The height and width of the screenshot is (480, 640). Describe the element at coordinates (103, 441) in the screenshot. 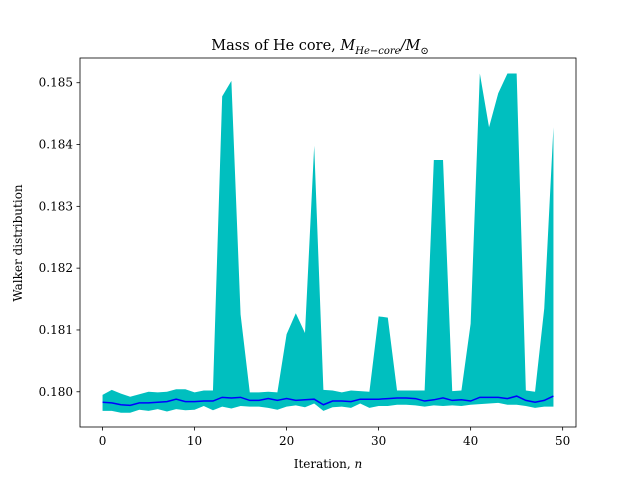

I see `x-tick-label: 0` at that location.